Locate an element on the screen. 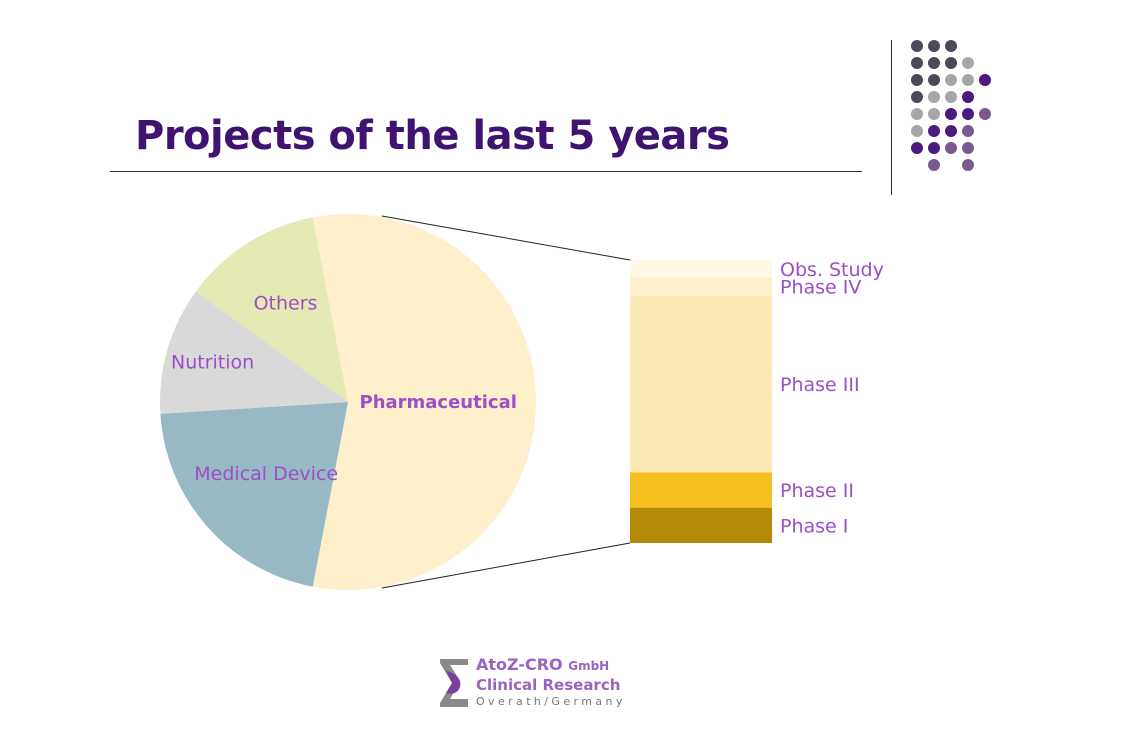  bar-segment-phase-iv is located at coordinates (701, 286).